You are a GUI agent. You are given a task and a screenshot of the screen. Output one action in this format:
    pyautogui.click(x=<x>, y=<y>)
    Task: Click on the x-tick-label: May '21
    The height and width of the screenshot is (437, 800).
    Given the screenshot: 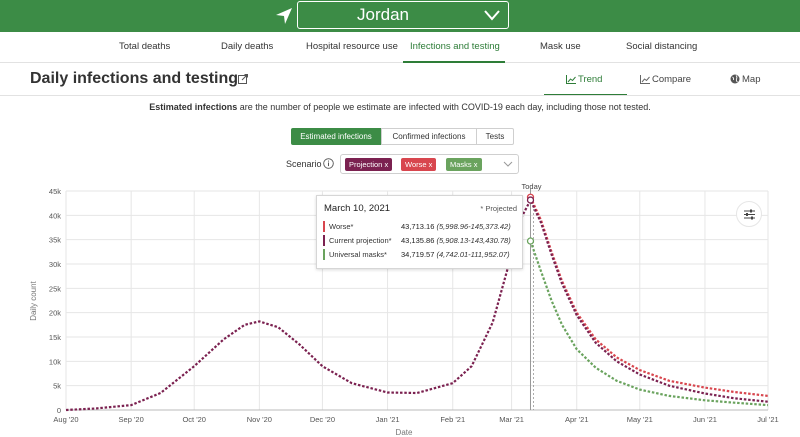 What is the action you would take?
    pyautogui.click(x=640, y=419)
    